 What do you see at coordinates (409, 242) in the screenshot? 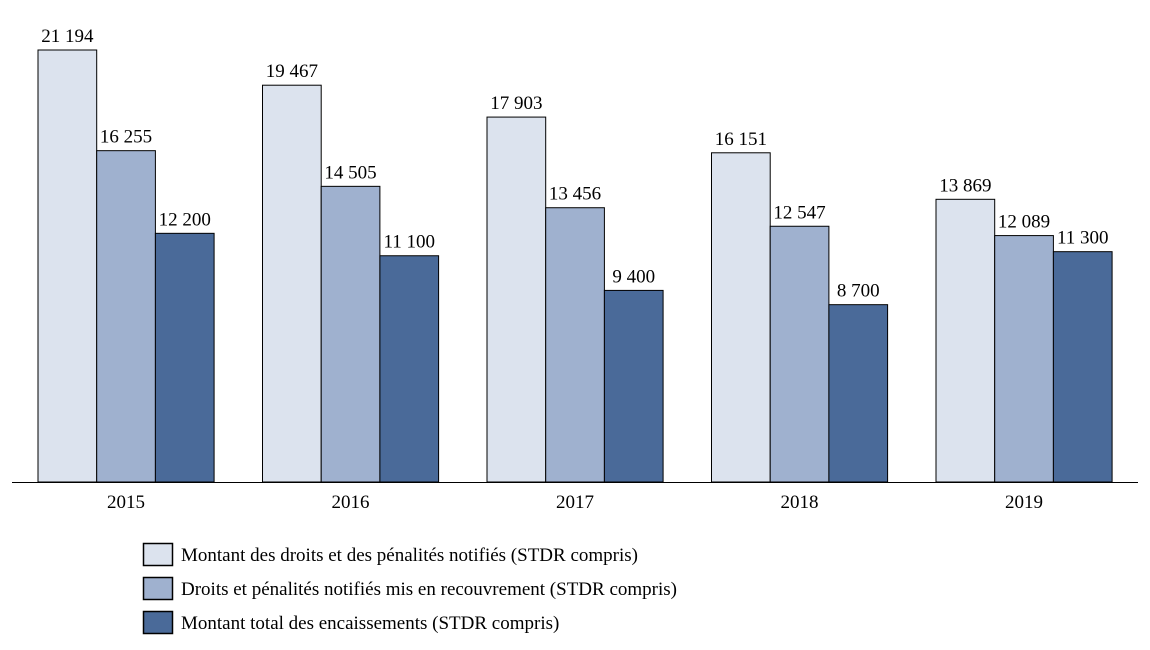
I see `data-label: 11 100` at bounding box center [409, 242].